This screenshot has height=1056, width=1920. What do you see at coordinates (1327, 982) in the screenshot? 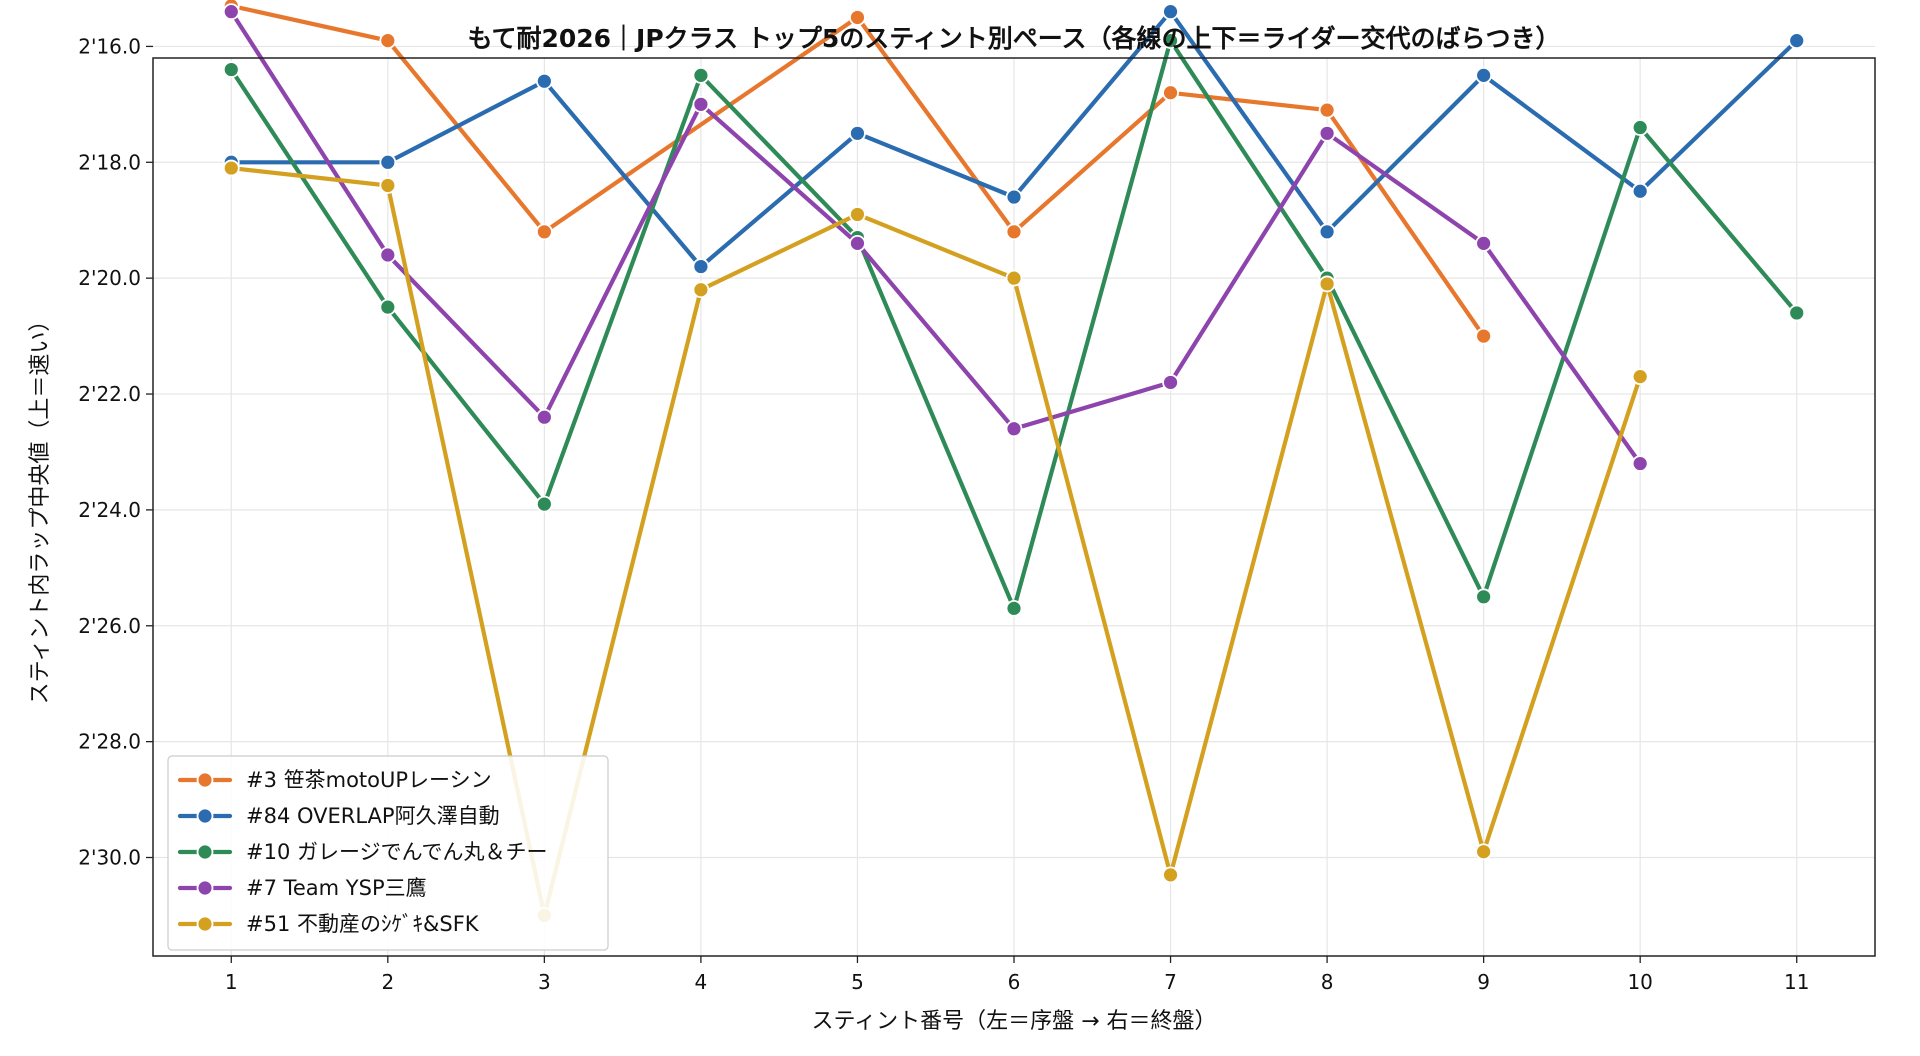
I see `x-tick-label: 8` at bounding box center [1327, 982].